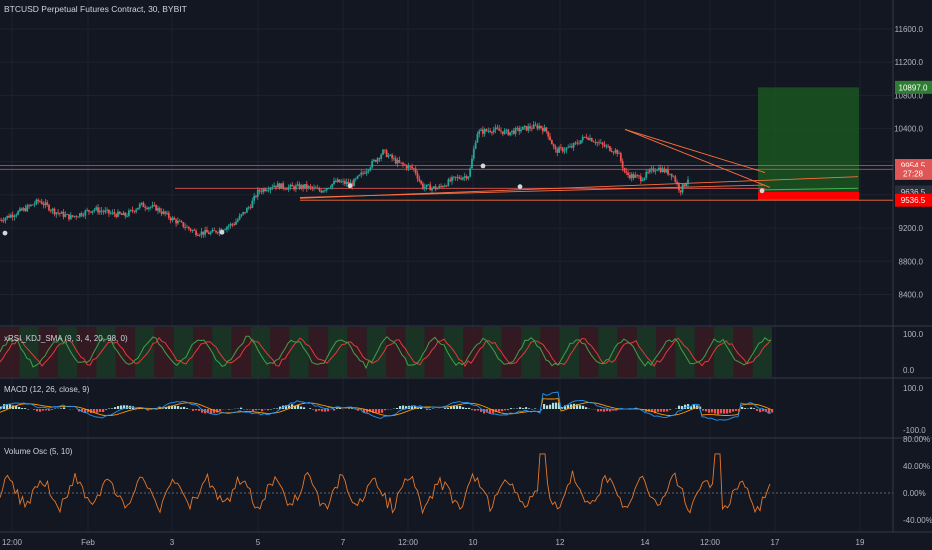  I want to click on time-tick-label: 12, so click(560, 542).